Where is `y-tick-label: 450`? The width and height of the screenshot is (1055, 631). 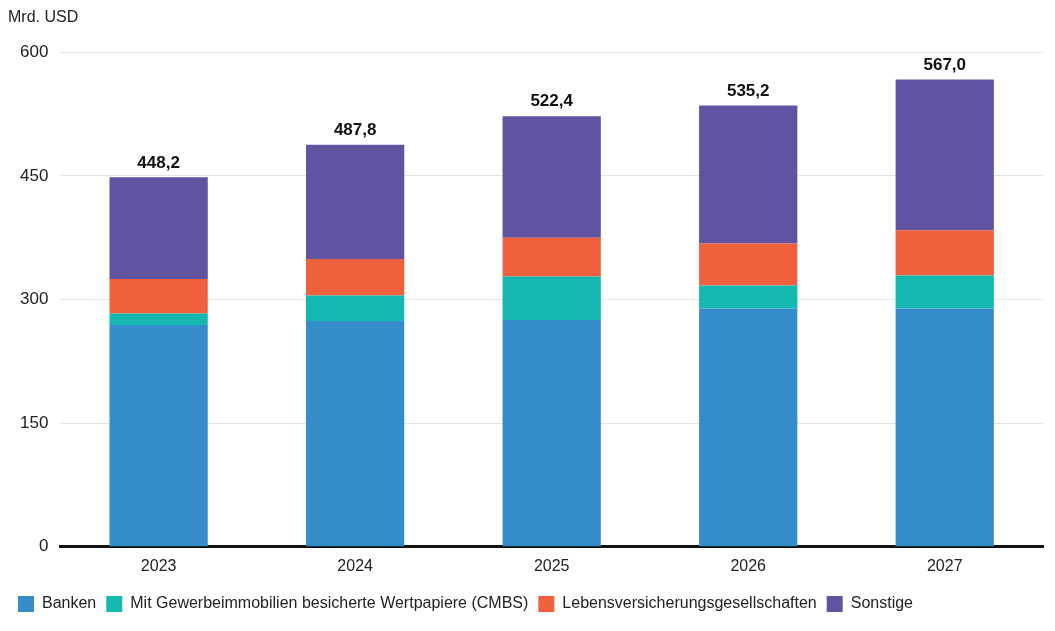 y-tick-label: 450 is located at coordinates (34, 175).